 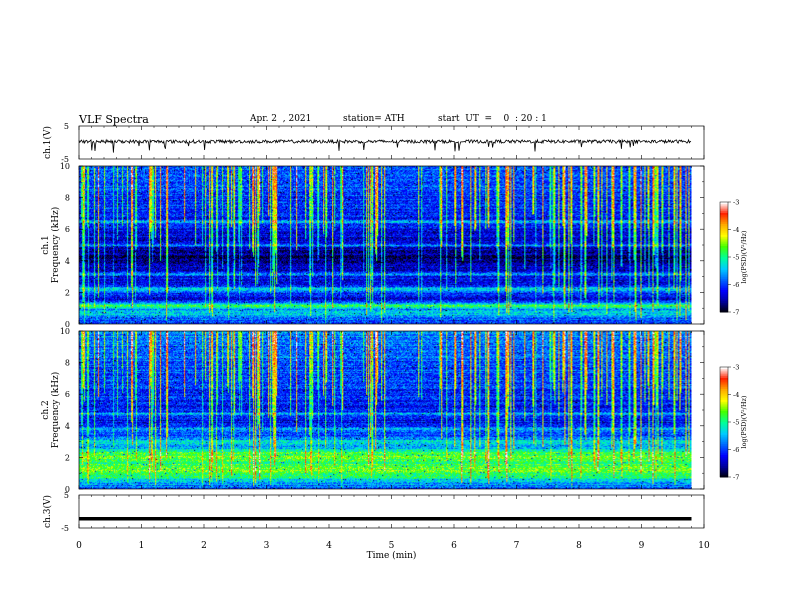 What do you see at coordinates (267, 546) in the screenshot?
I see `x-tick-label: 3` at bounding box center [267, 546].